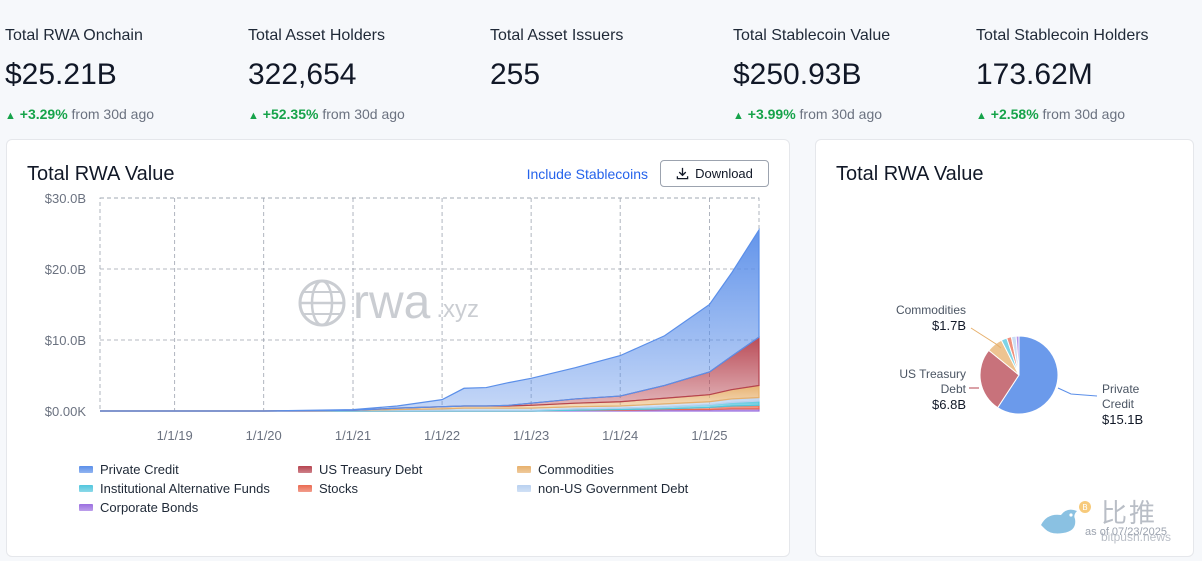 The height and width of the screenshot is (561, 1202). Describe the element at coordinates (65, 269) in the screenshot. I see `y-tick-label: $20.0B` at that location.